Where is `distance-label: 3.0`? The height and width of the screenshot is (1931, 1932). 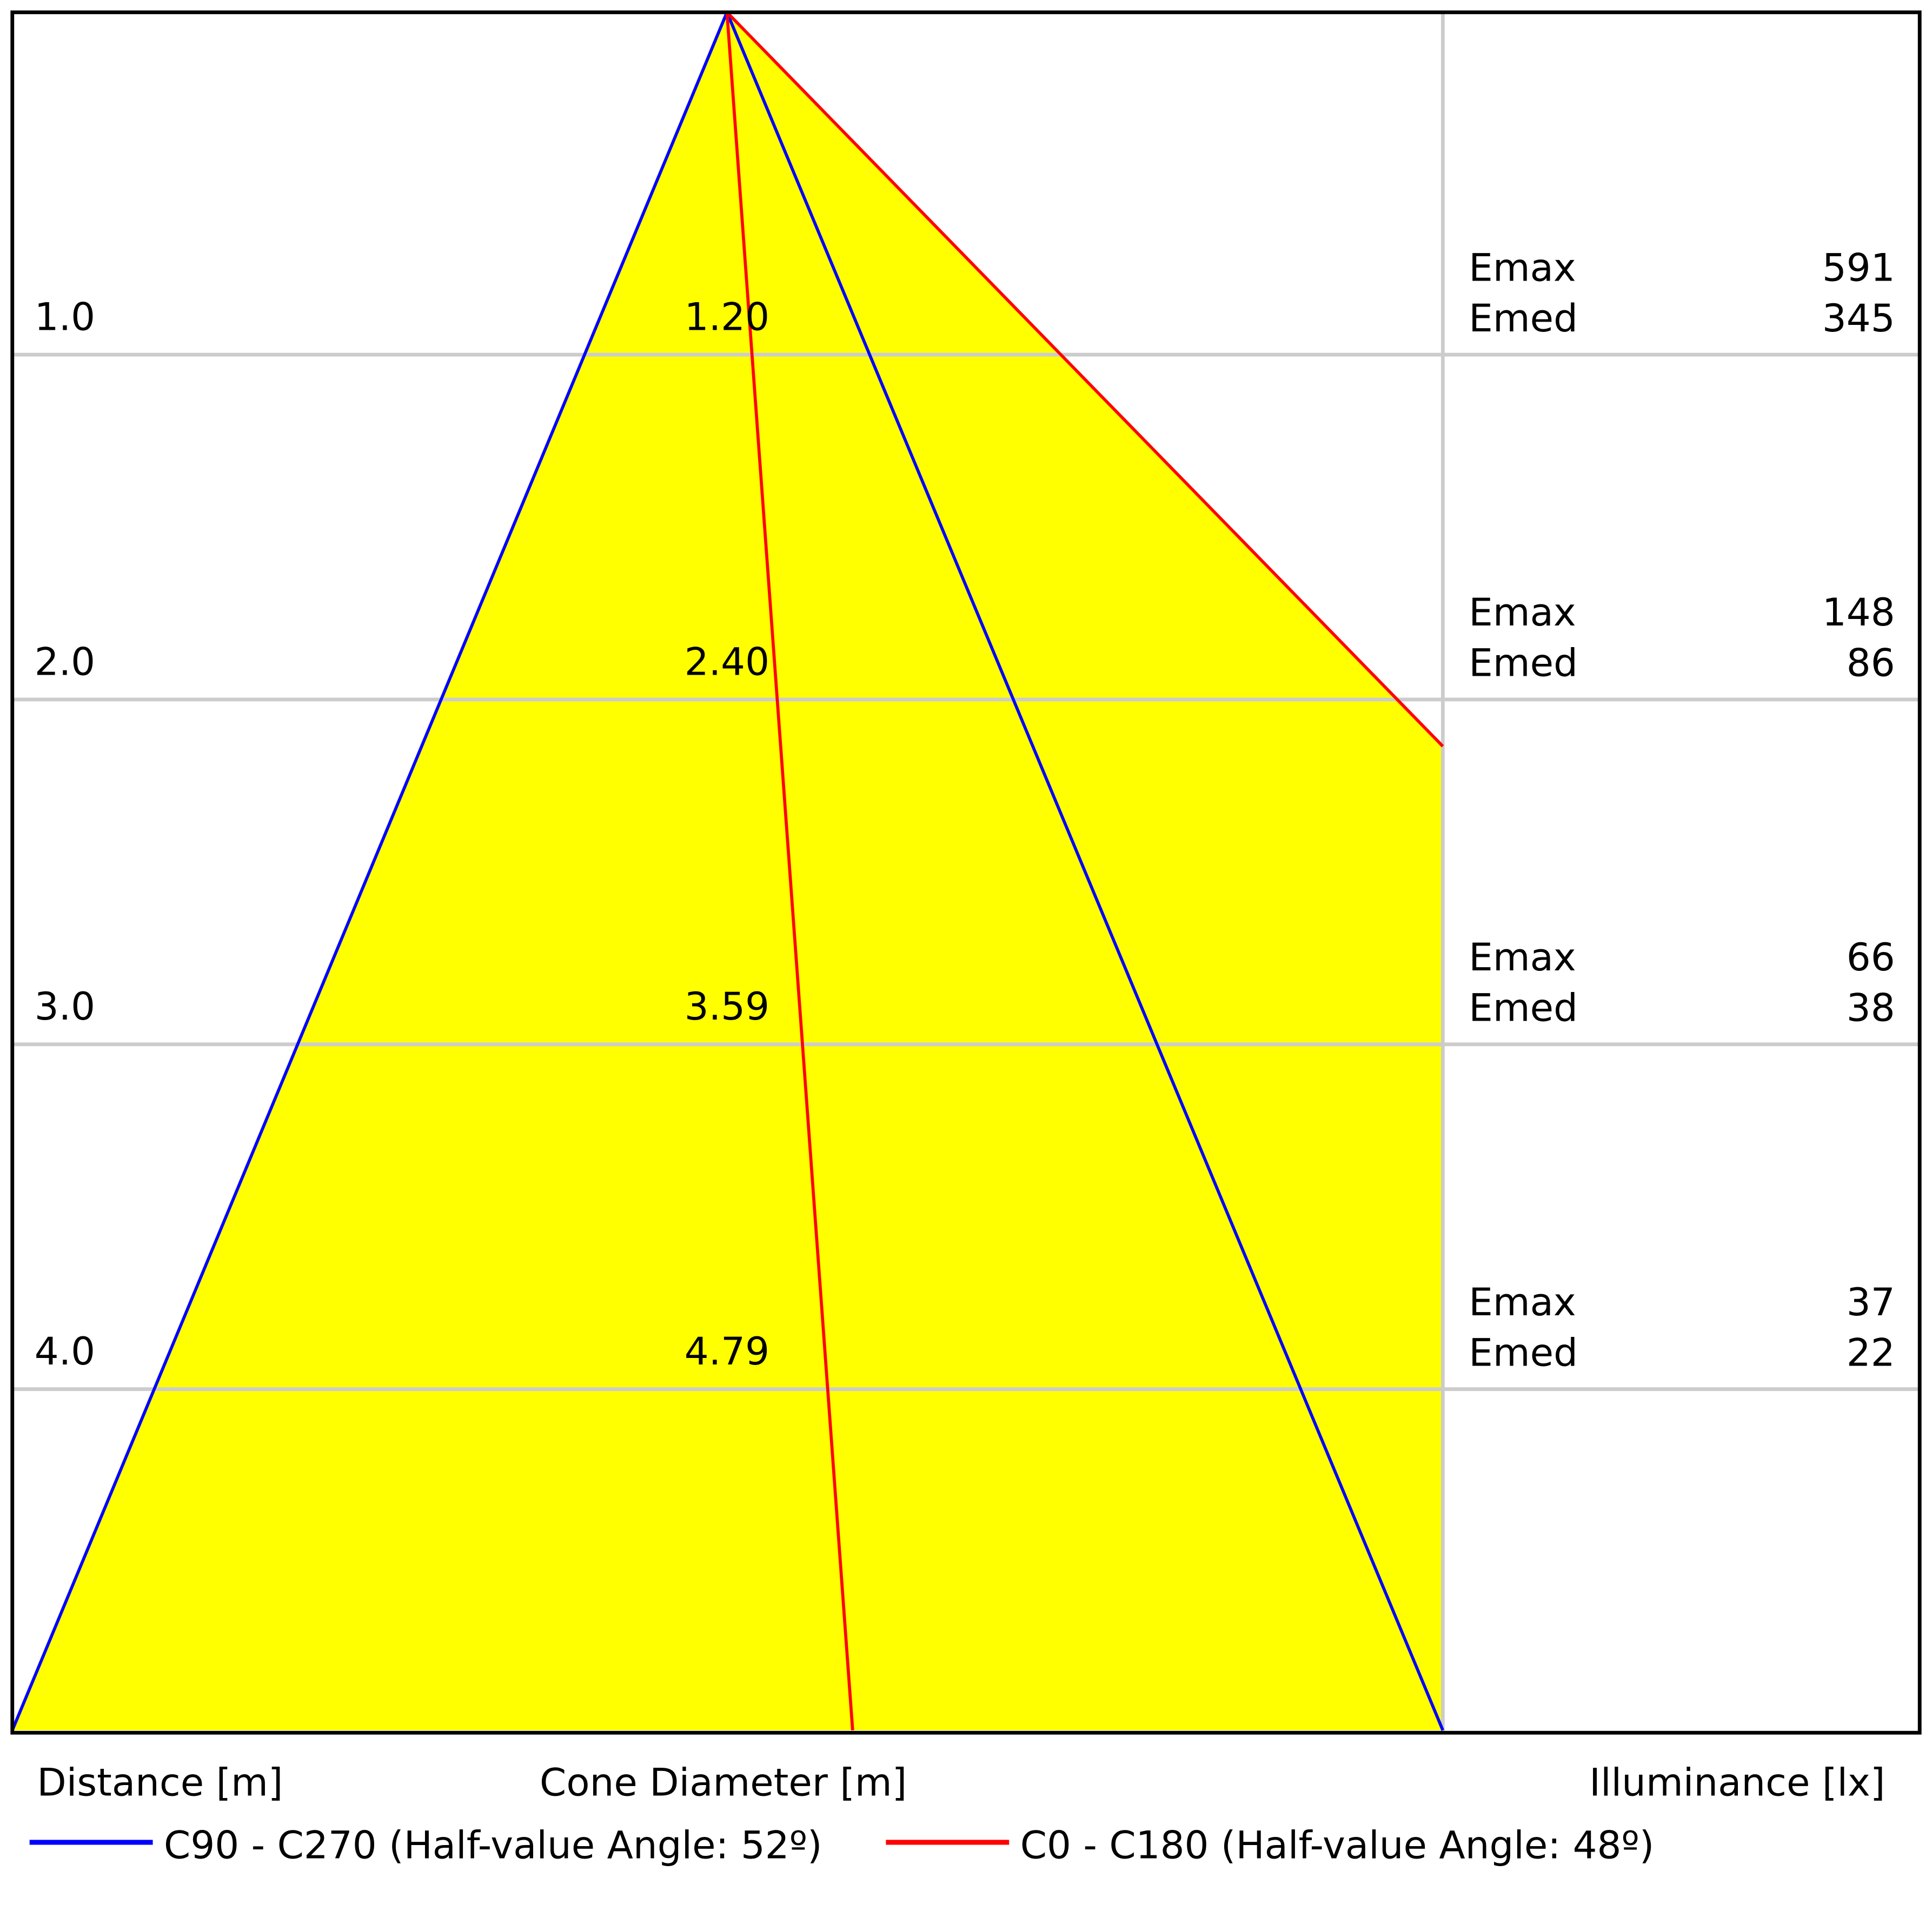 distance-label: 3.0 is located at coordinates (65, 1006).